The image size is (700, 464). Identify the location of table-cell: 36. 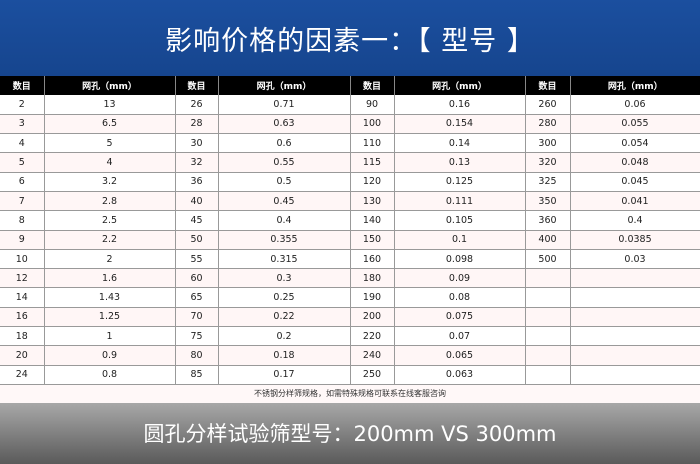
(196, 182).